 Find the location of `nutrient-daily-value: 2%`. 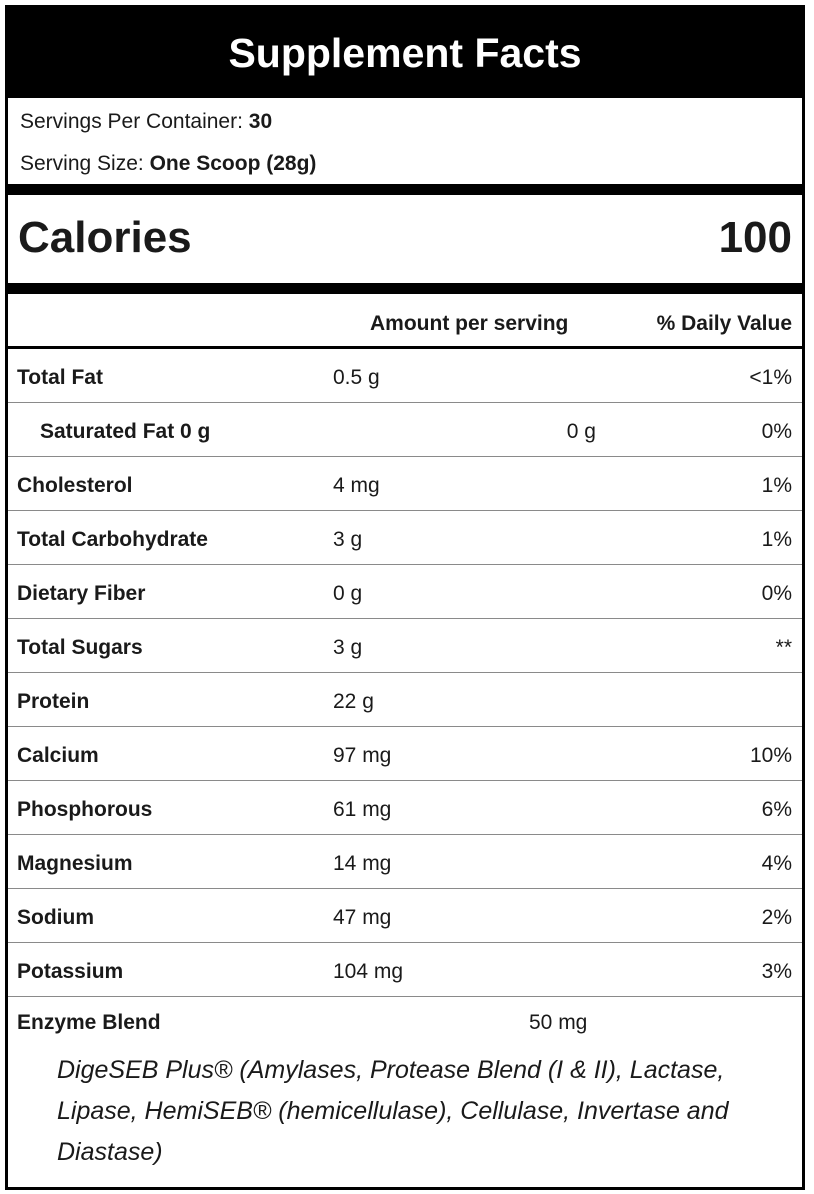

nutrient-daily-value: 2% is located at coordinates (776, 917).